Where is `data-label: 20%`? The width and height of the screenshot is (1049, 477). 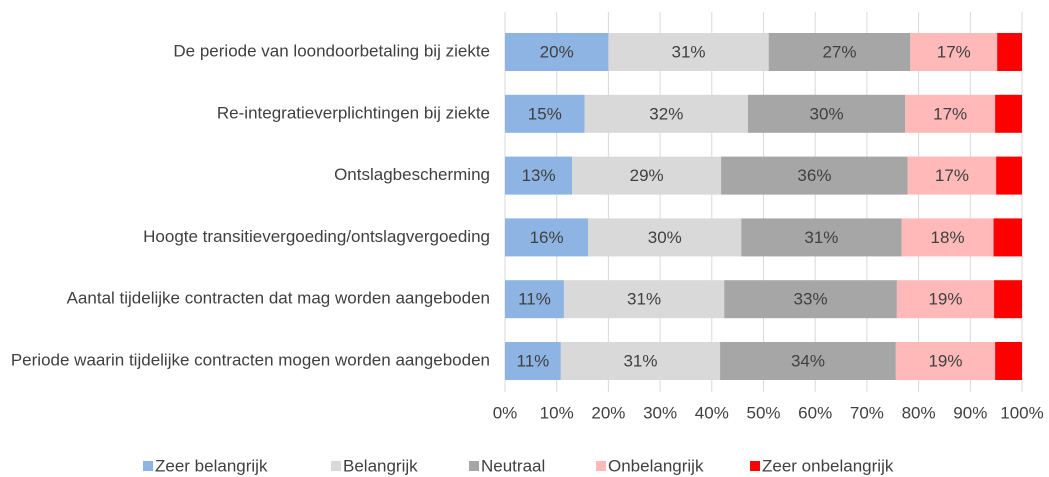
data-label: 20% is located at coordinates (557, 51).